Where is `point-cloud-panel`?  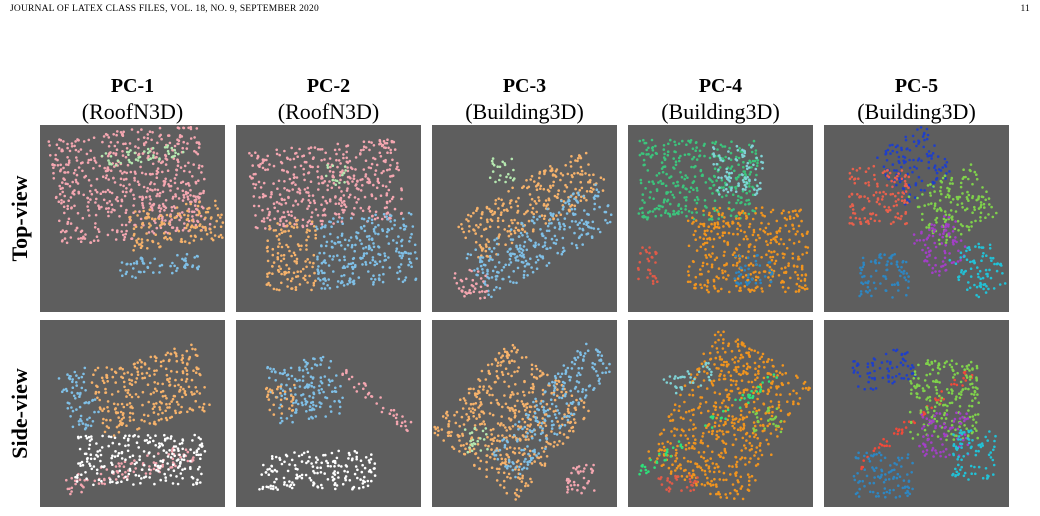 point-cloud-panel is located at coordinates (720, 413).